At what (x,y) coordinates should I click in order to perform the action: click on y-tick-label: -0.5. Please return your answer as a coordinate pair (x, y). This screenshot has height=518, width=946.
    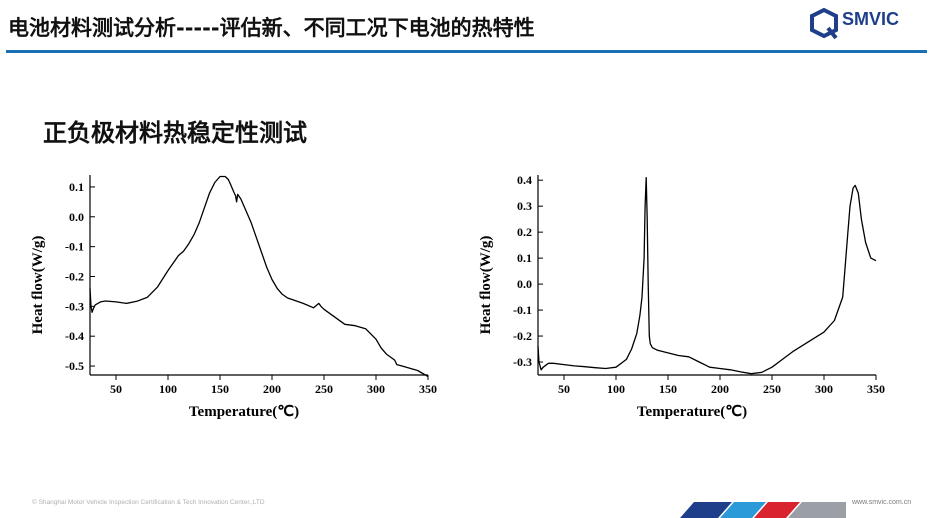
    Looking at the image, I should click on (74, 366).